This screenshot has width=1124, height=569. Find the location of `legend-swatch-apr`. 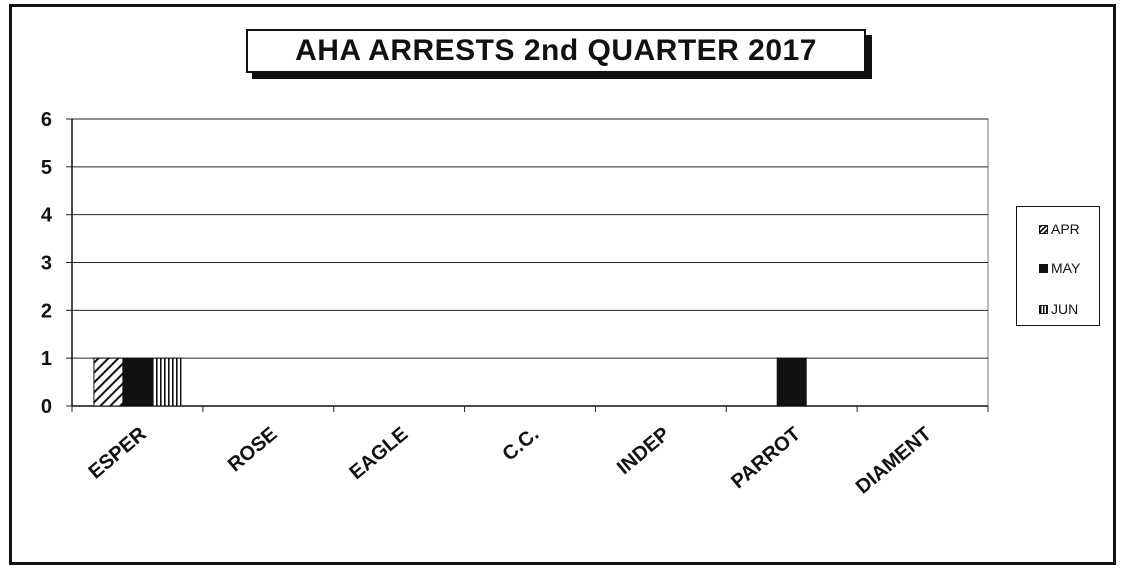

legend-swatch-apr is located at coordinates (1043, 229).